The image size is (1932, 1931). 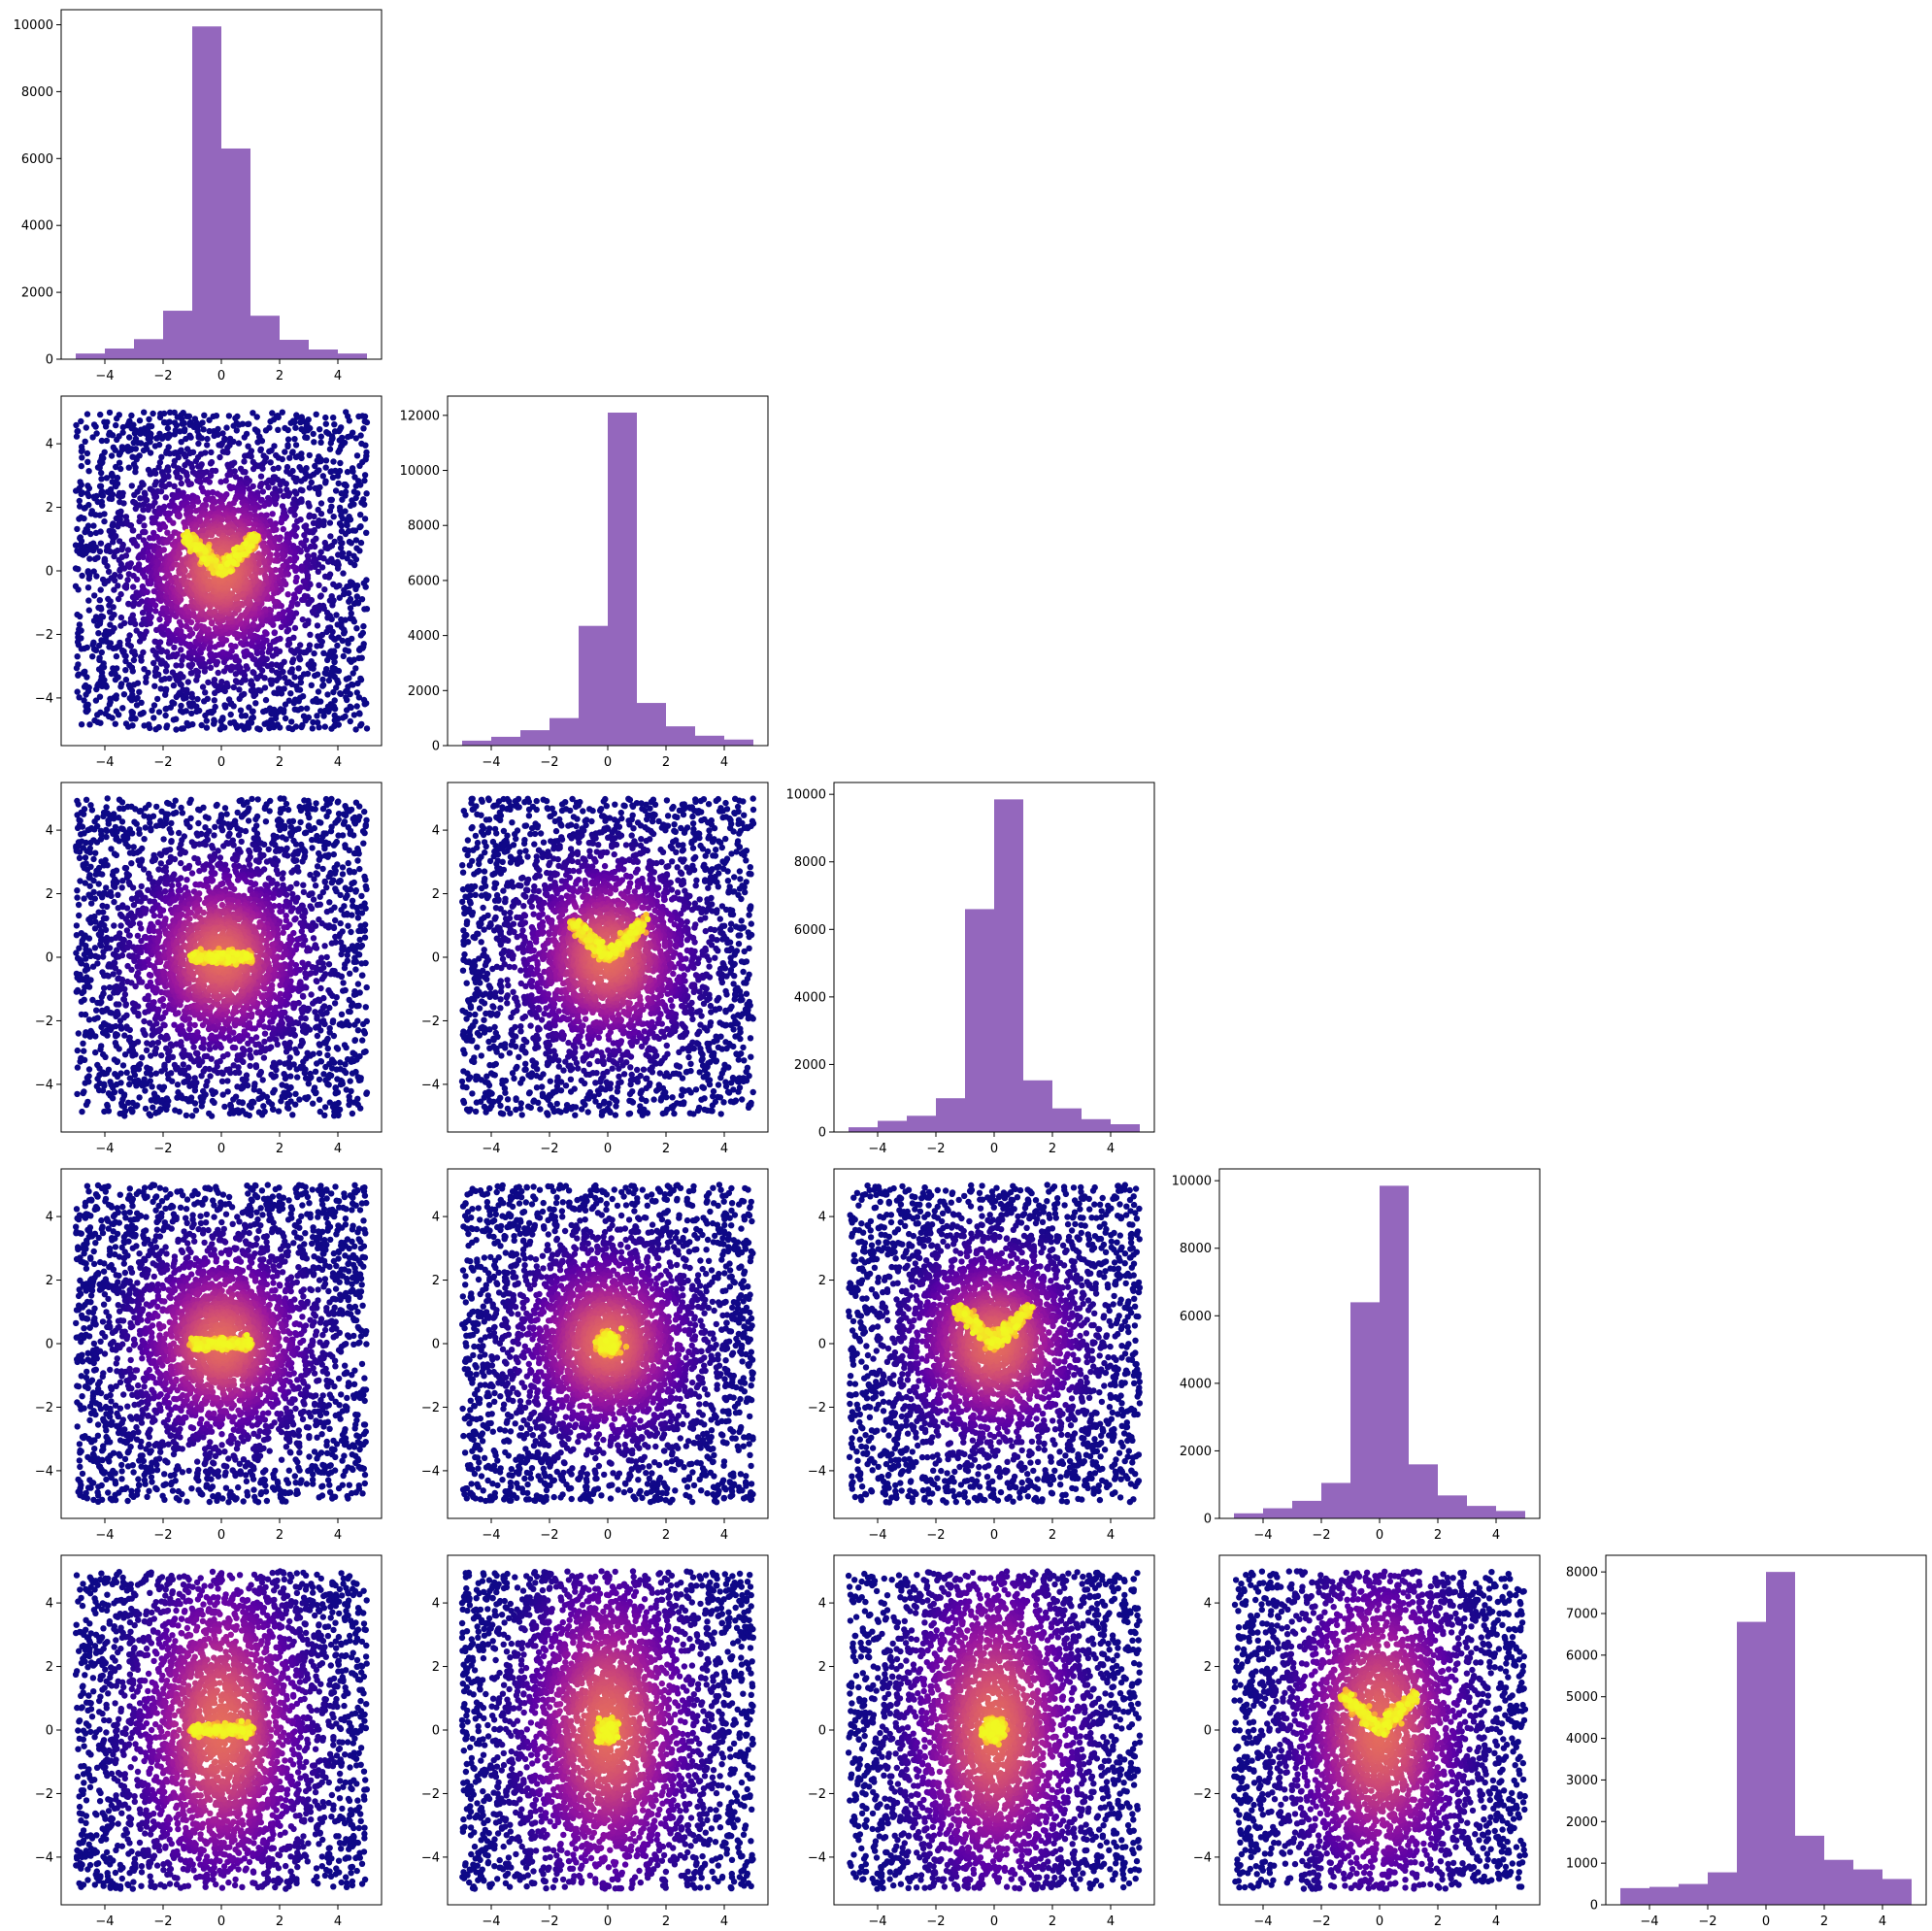 What do you see at coordinates (1379, 1536) in the screenshot?
I see `x-tick-label: 0` at bounding box center [1379, 1536].